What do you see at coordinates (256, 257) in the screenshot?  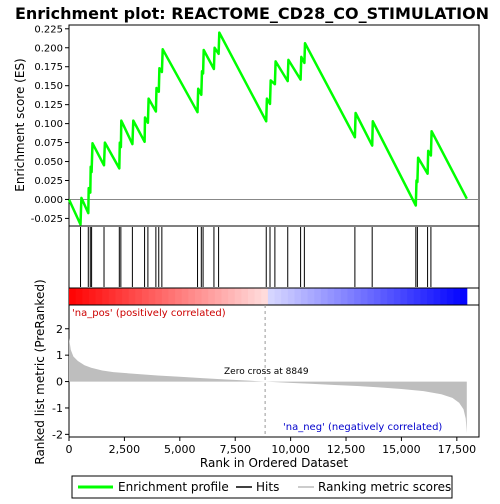 I see `hit-marks` at bounding box center [256, 257].